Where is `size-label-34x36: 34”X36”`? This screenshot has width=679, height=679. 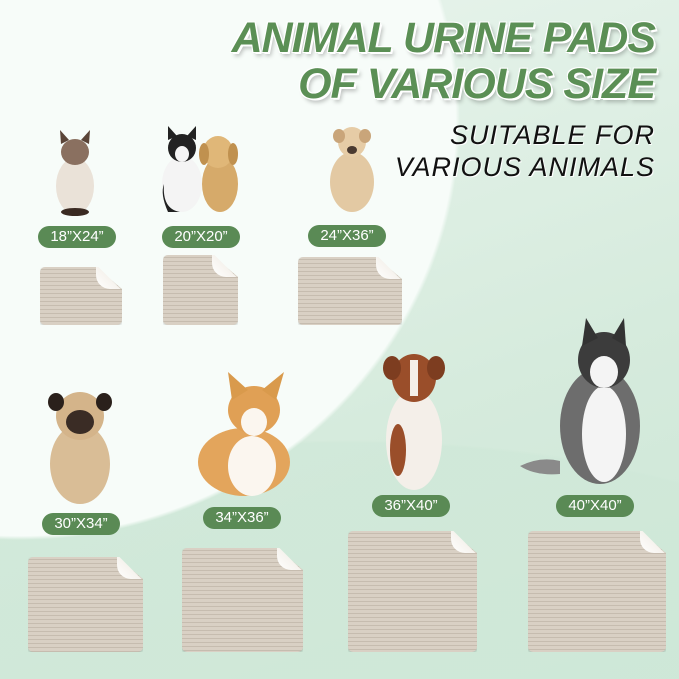
size-label-34x36: 34”X36” is located at coordinates (242, 518).